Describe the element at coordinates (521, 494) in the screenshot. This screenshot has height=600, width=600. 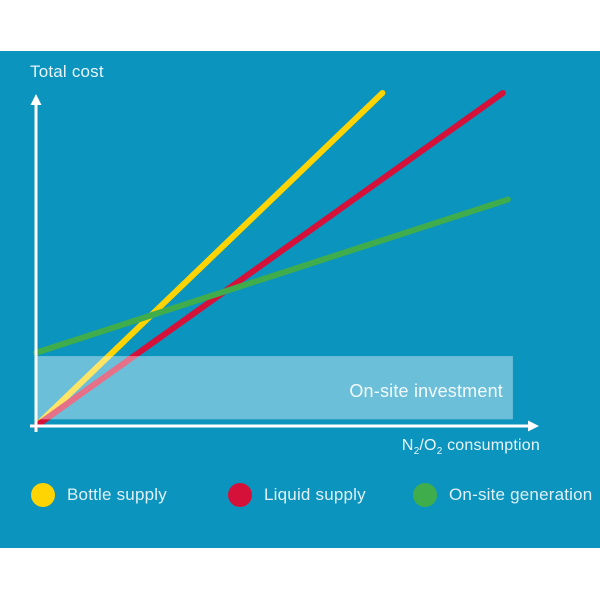
I see `legend-label: On-site generation` at that location.